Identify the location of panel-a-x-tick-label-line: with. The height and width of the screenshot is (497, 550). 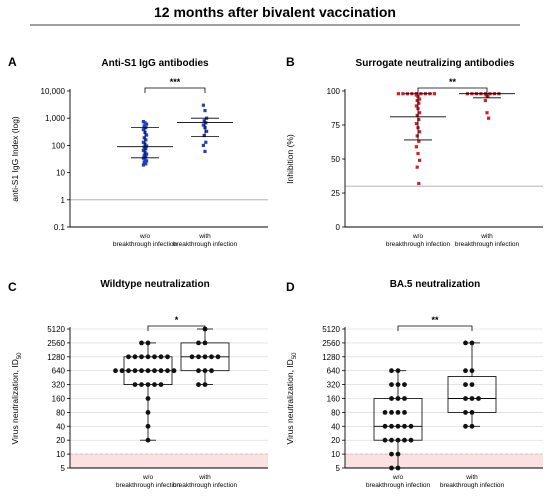
(204, 236).